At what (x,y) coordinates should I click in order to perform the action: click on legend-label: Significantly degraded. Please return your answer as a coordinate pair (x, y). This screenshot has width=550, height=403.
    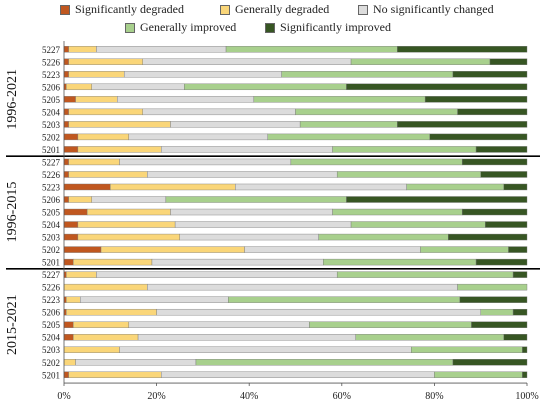
    Looking at the image, I should click on (129, 9).